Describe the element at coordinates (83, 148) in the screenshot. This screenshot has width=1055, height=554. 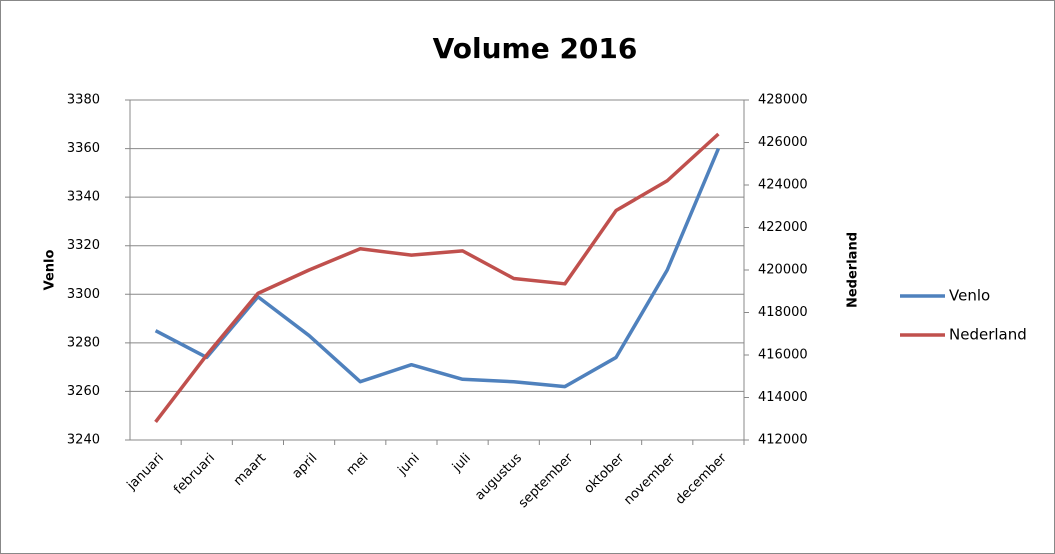
I see `y-tick-label: 3360` at that location.